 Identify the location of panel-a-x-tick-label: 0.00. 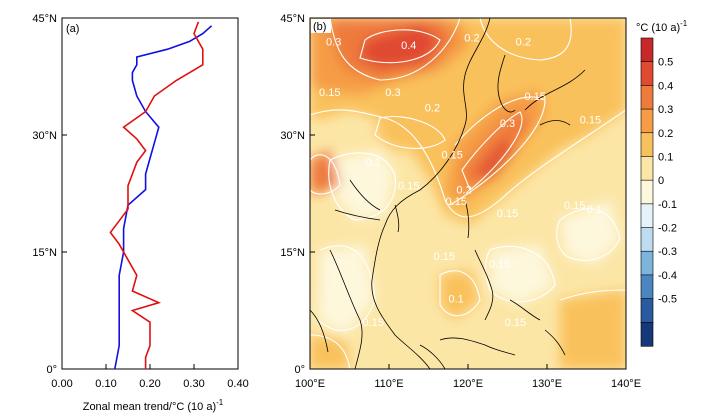
(61, 384).